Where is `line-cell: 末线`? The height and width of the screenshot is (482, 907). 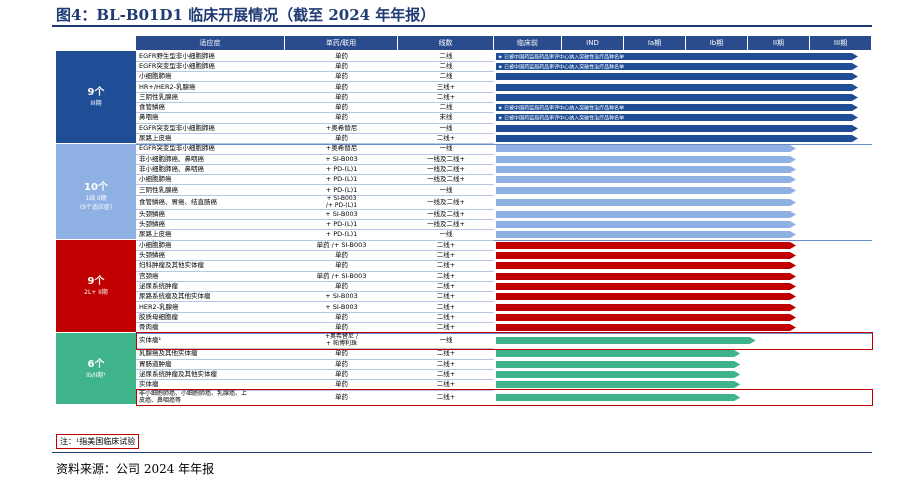
line-cell: 末线 is located at coordinates (446, 117).